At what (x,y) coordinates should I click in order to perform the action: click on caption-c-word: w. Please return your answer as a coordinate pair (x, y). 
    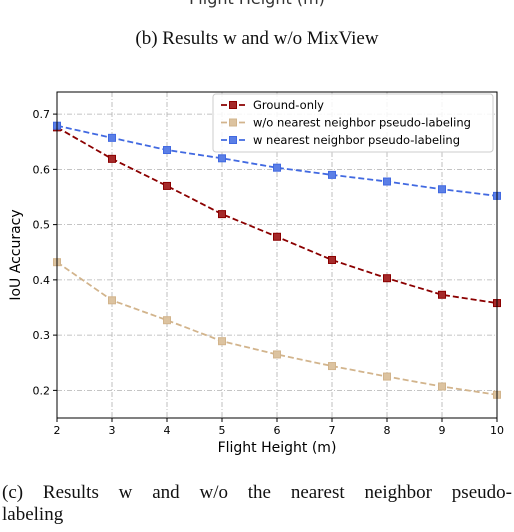
    Looking at the image, I should click on (125, 492).